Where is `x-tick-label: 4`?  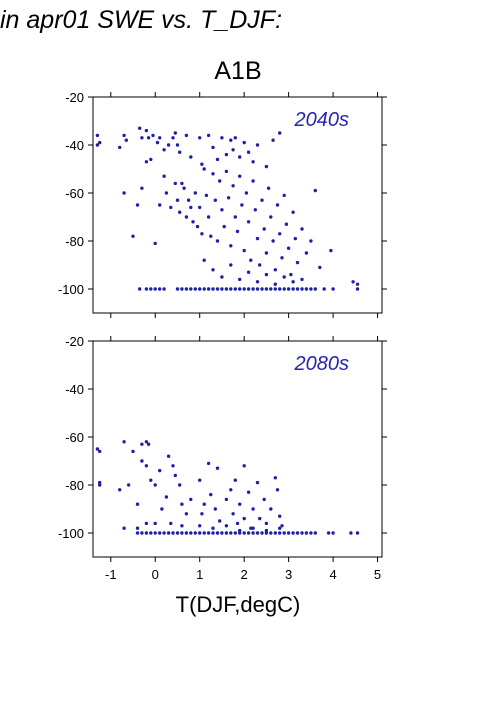
x-tick-label: 4 is located at coordinates (332, 574).